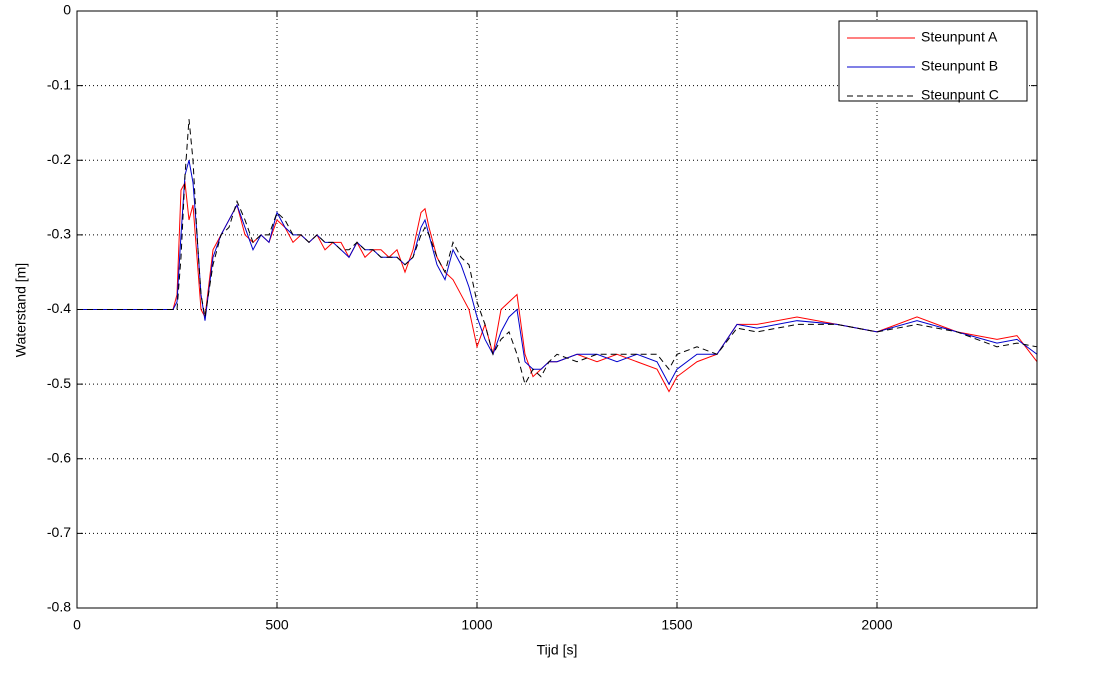 The image size is (1096, 678). What do you see at coordinates (59, 84) in the screenshot?
I see `y-tick-label: -0.1` at bounding box center [59, 84].